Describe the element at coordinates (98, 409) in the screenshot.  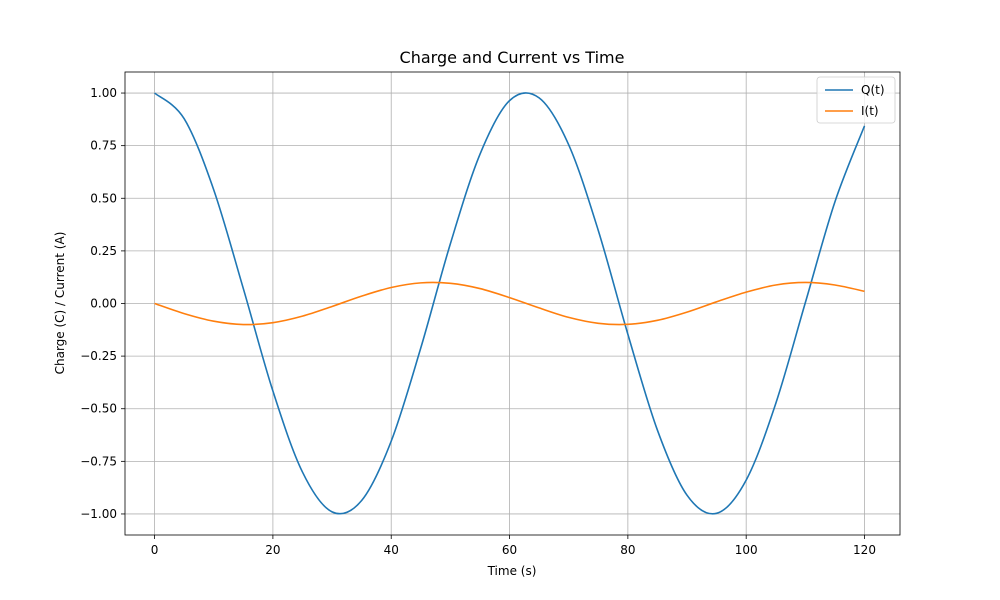
I see `y-tick-label: −0.50` at that location.